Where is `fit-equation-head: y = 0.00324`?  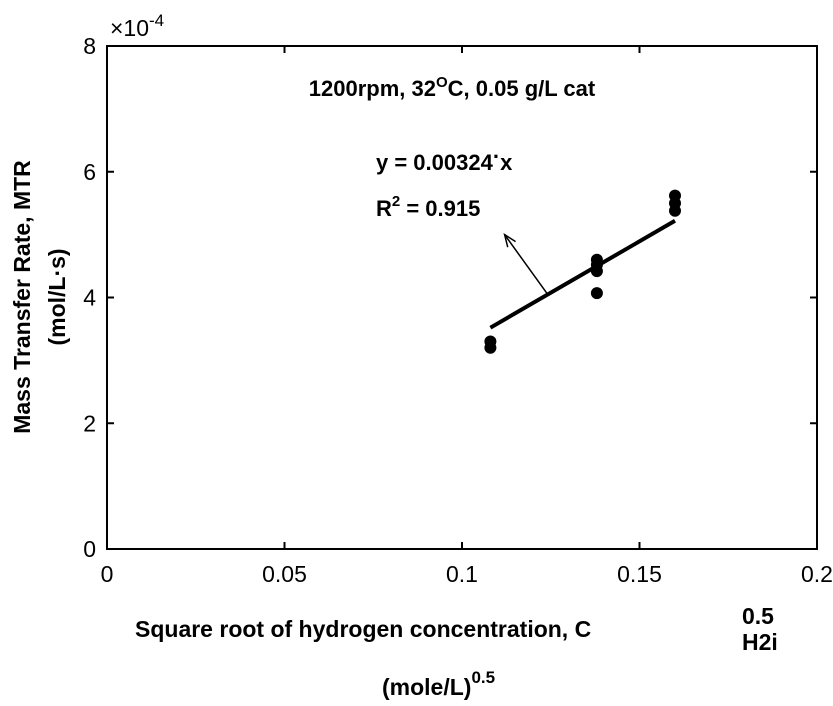
fit-equation-head: y = 0.00324 is located at coordinates (435, 162).